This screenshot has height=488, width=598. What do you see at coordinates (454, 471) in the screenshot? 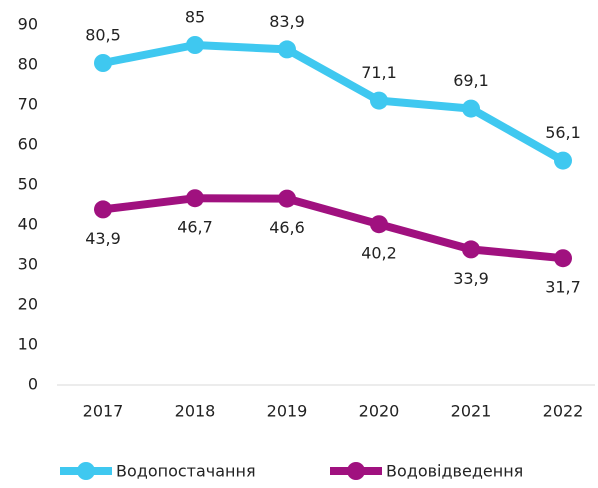
I see `legend-label: Водовідведення` at bounding box center [454, 471].